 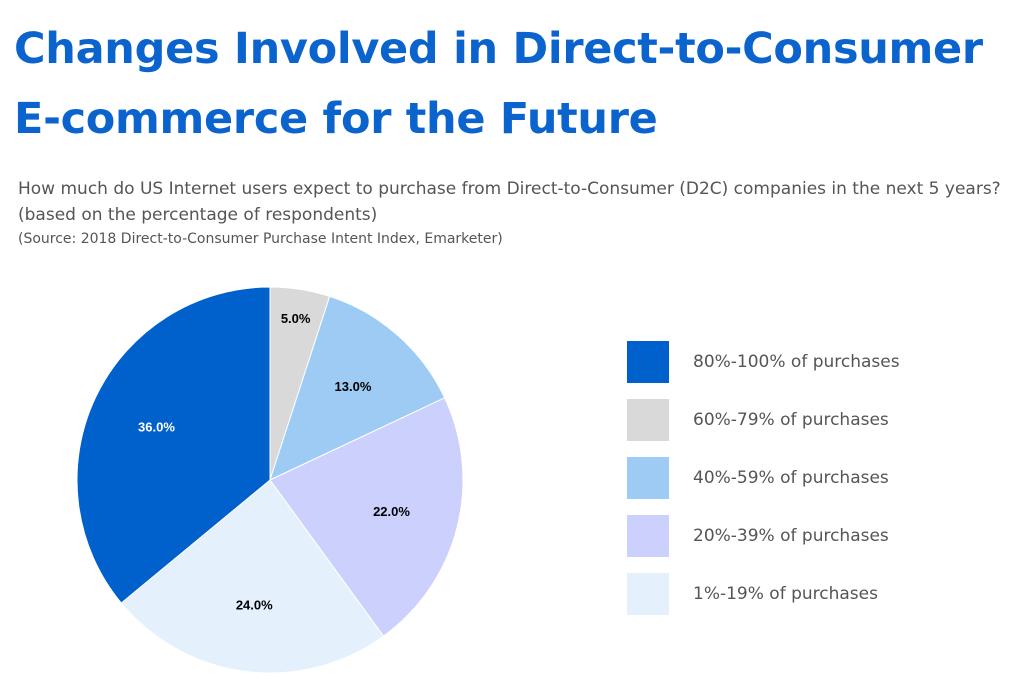 What do you see at coordinates (796, 362) in the screenshot?
I see `legend-label: 80%-100% of purchases` at bounding box center [796, 362].